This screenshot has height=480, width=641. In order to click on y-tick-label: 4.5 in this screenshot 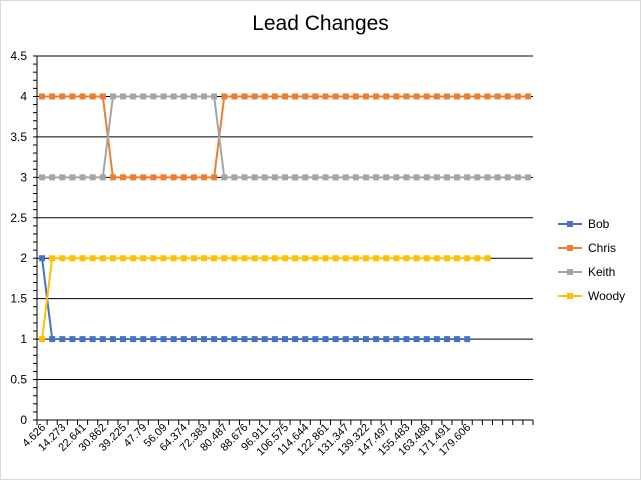, I will do `click(18, 56)`.